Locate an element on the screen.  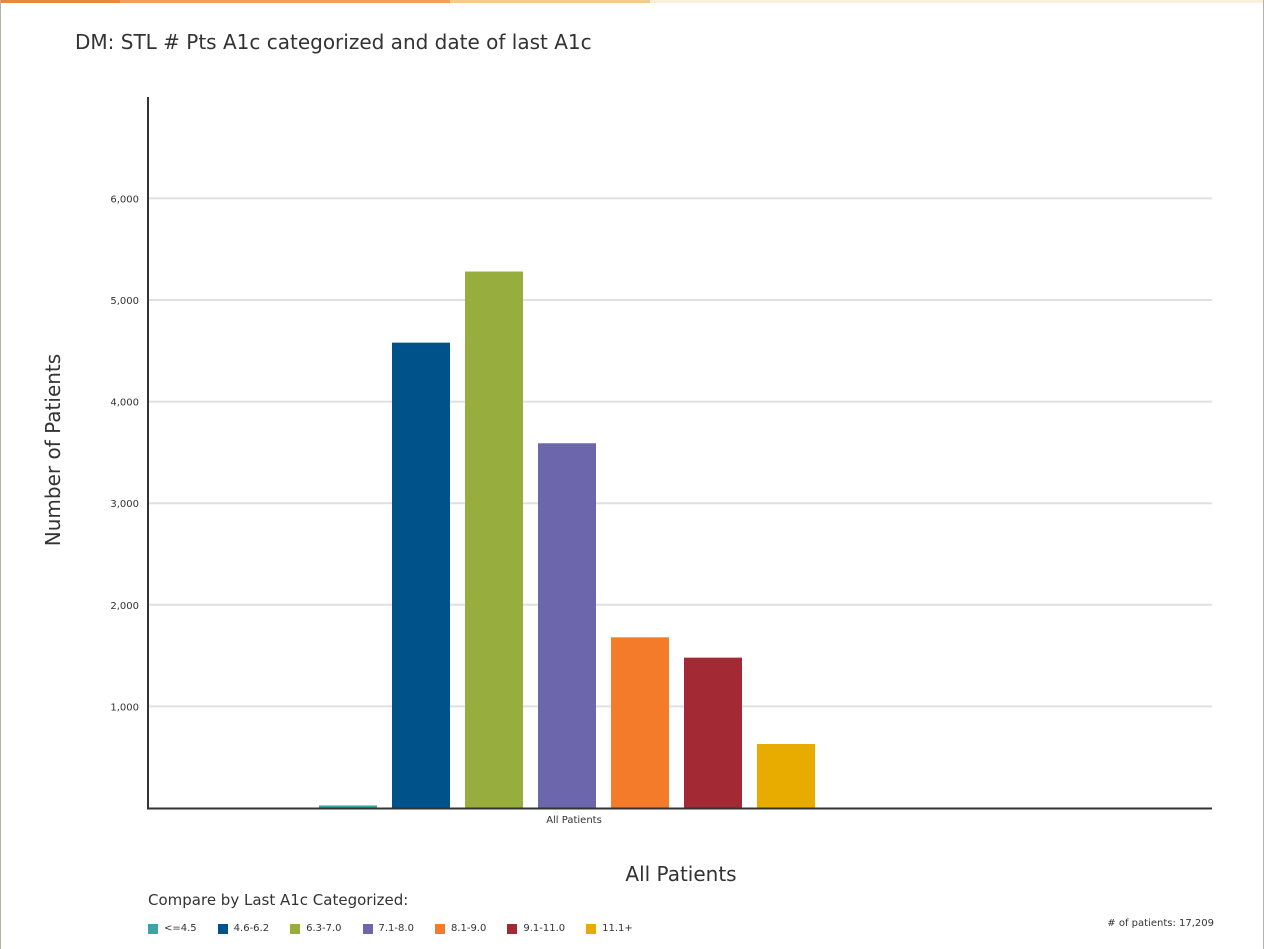
bar-8.1-9.0 is located at coordinates (640, 722).